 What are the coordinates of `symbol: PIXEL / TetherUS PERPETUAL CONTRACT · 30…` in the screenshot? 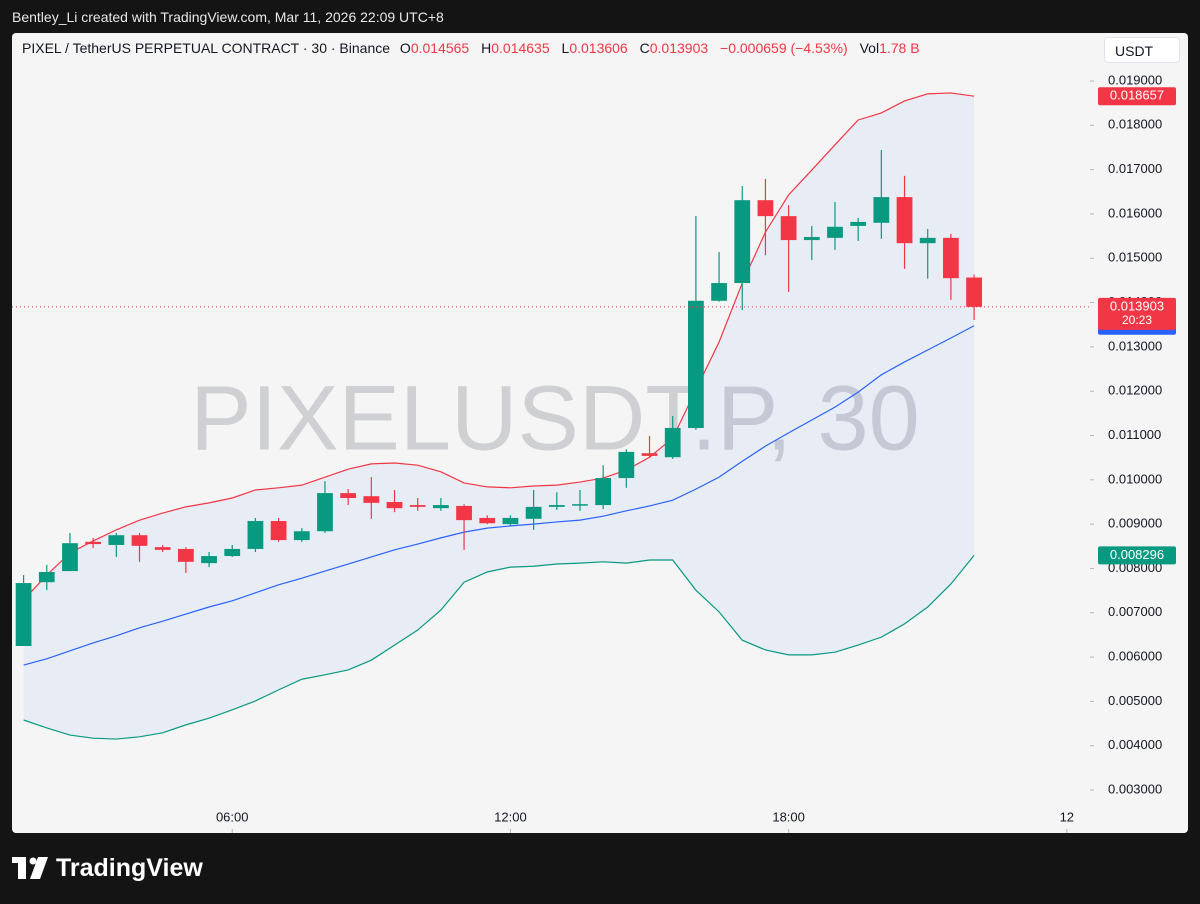 It's located at (206, 48).